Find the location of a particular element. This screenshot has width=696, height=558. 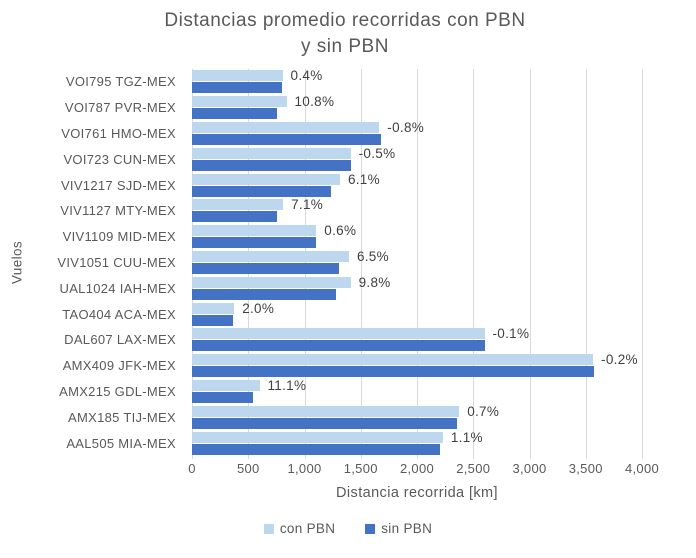

legend-item-sin-pbn: sin PBN is located at coordinates (398, 528).